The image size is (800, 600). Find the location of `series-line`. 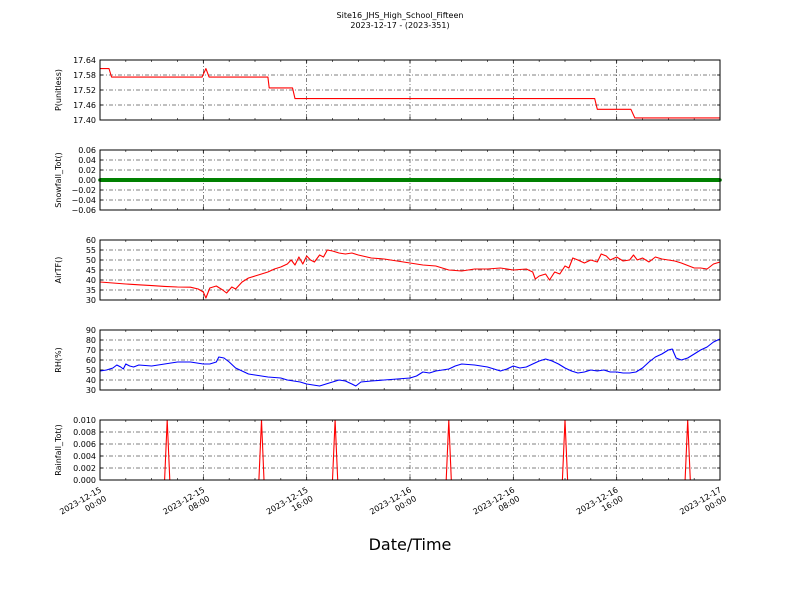

series-line is located at coordinates (410, 93).